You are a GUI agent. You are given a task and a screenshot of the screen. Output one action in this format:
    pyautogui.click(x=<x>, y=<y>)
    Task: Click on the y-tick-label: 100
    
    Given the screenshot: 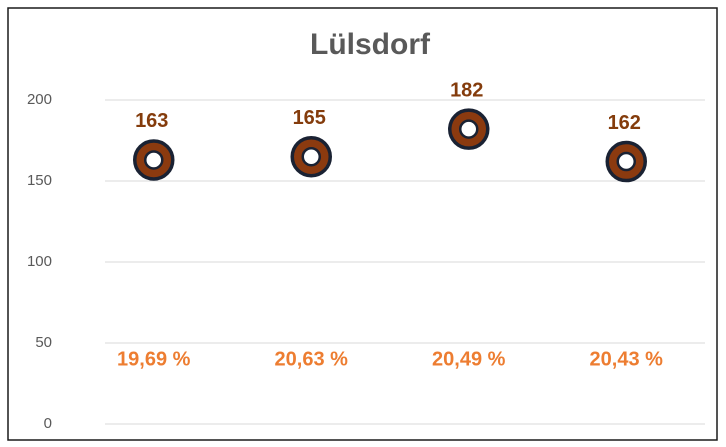 What is the action you would take?
    pyautogui.click(x=39, y=261)
    